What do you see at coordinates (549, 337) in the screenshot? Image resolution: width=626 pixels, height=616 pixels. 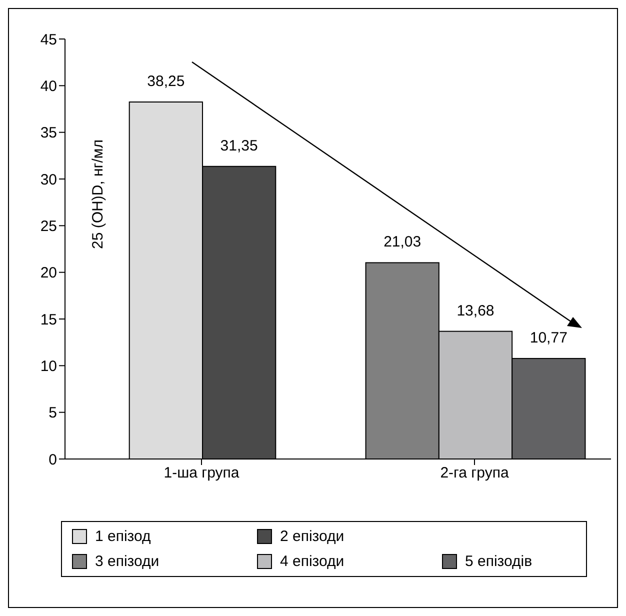 I see `data-label: 10,77` at bounding box center [549, 337].